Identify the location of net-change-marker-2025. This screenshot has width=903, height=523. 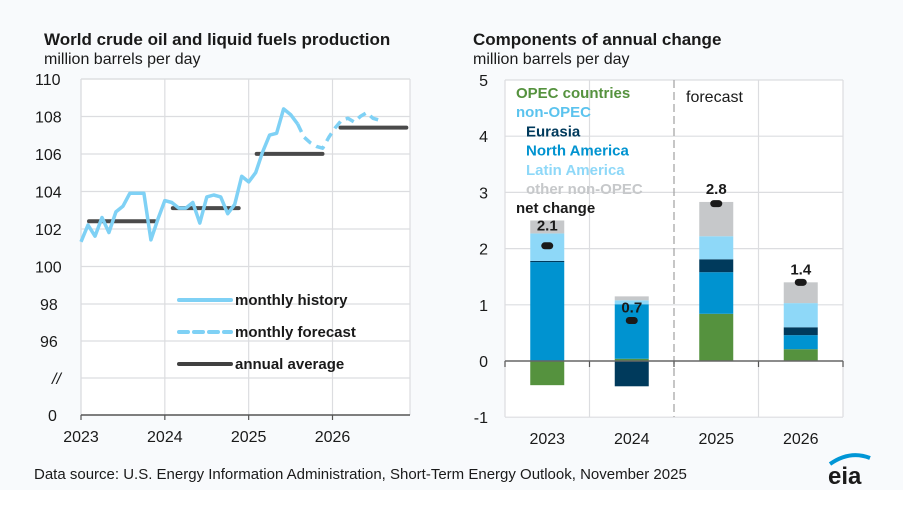
(716, 204).